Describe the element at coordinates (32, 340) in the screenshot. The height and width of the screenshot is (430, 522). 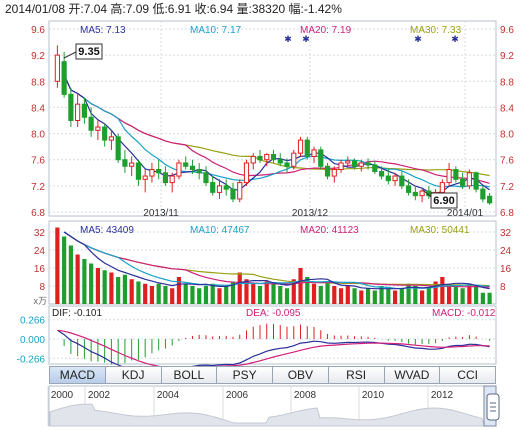
I see `macd-tick: 0.000` at that location.